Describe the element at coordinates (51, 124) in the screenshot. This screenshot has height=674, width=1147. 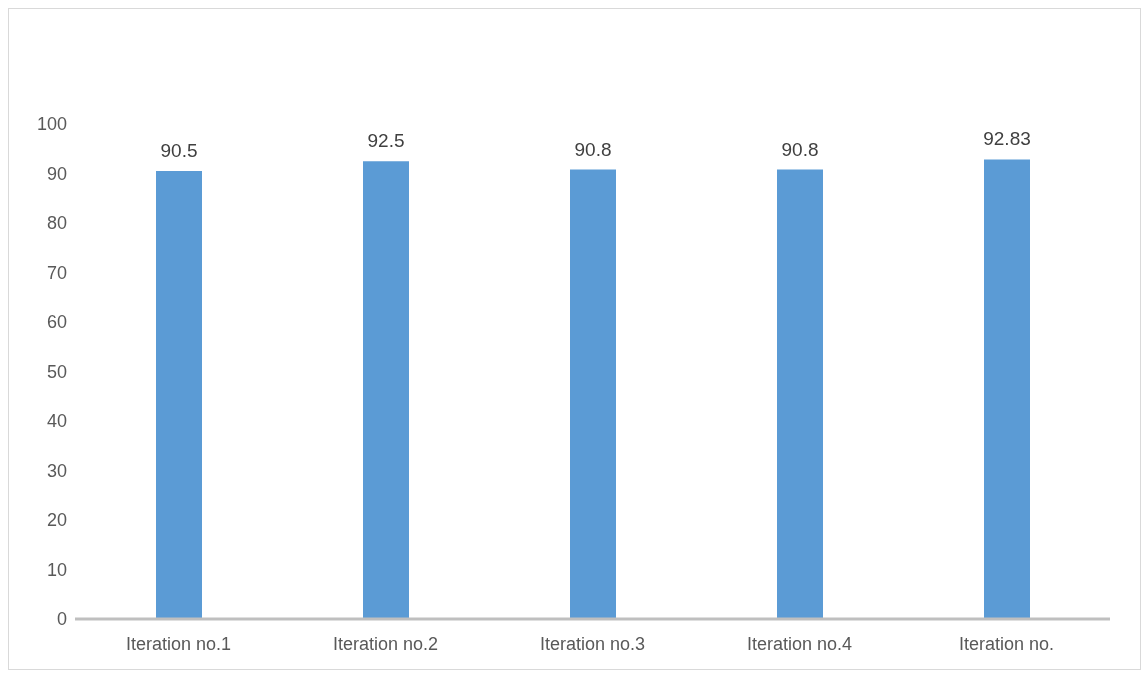
I see `y-tick-label: 100` at that location.